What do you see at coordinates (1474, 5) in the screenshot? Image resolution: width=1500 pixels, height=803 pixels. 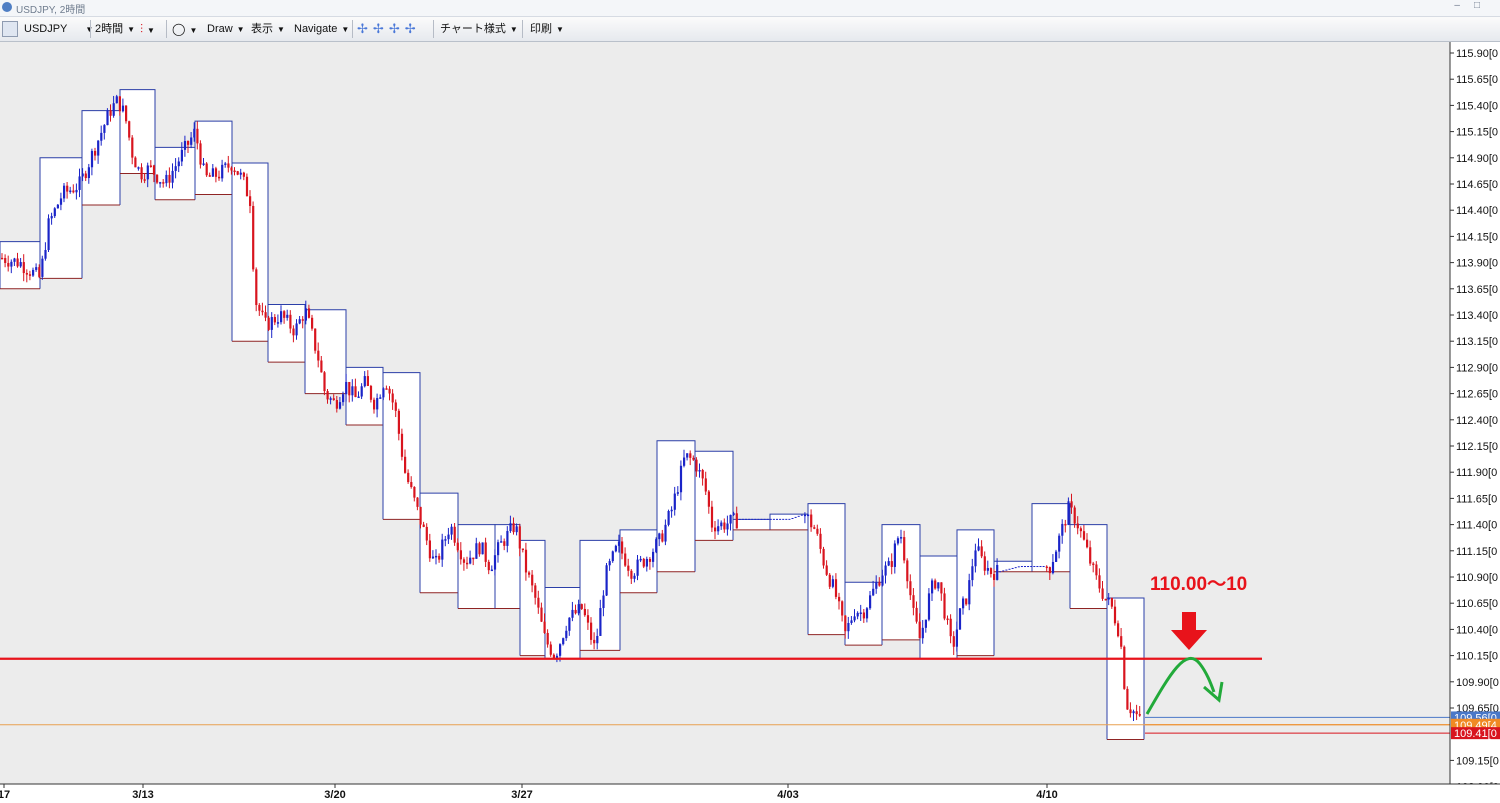 I see `window-controls: –□` at bounding box center [1474, 5].